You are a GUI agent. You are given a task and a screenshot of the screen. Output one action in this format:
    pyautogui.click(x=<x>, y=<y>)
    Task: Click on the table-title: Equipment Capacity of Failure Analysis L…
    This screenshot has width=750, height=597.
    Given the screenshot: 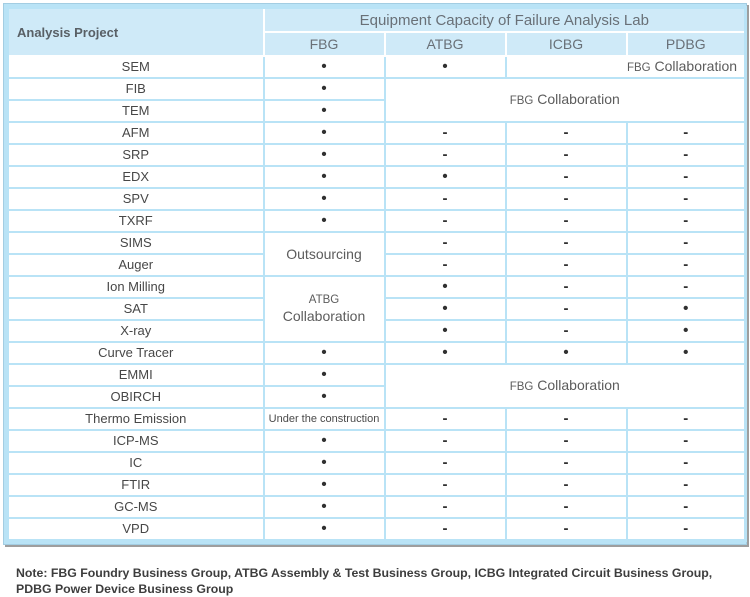 What is the action you would take?
    pyautogui.click(x=504, y=19)
    